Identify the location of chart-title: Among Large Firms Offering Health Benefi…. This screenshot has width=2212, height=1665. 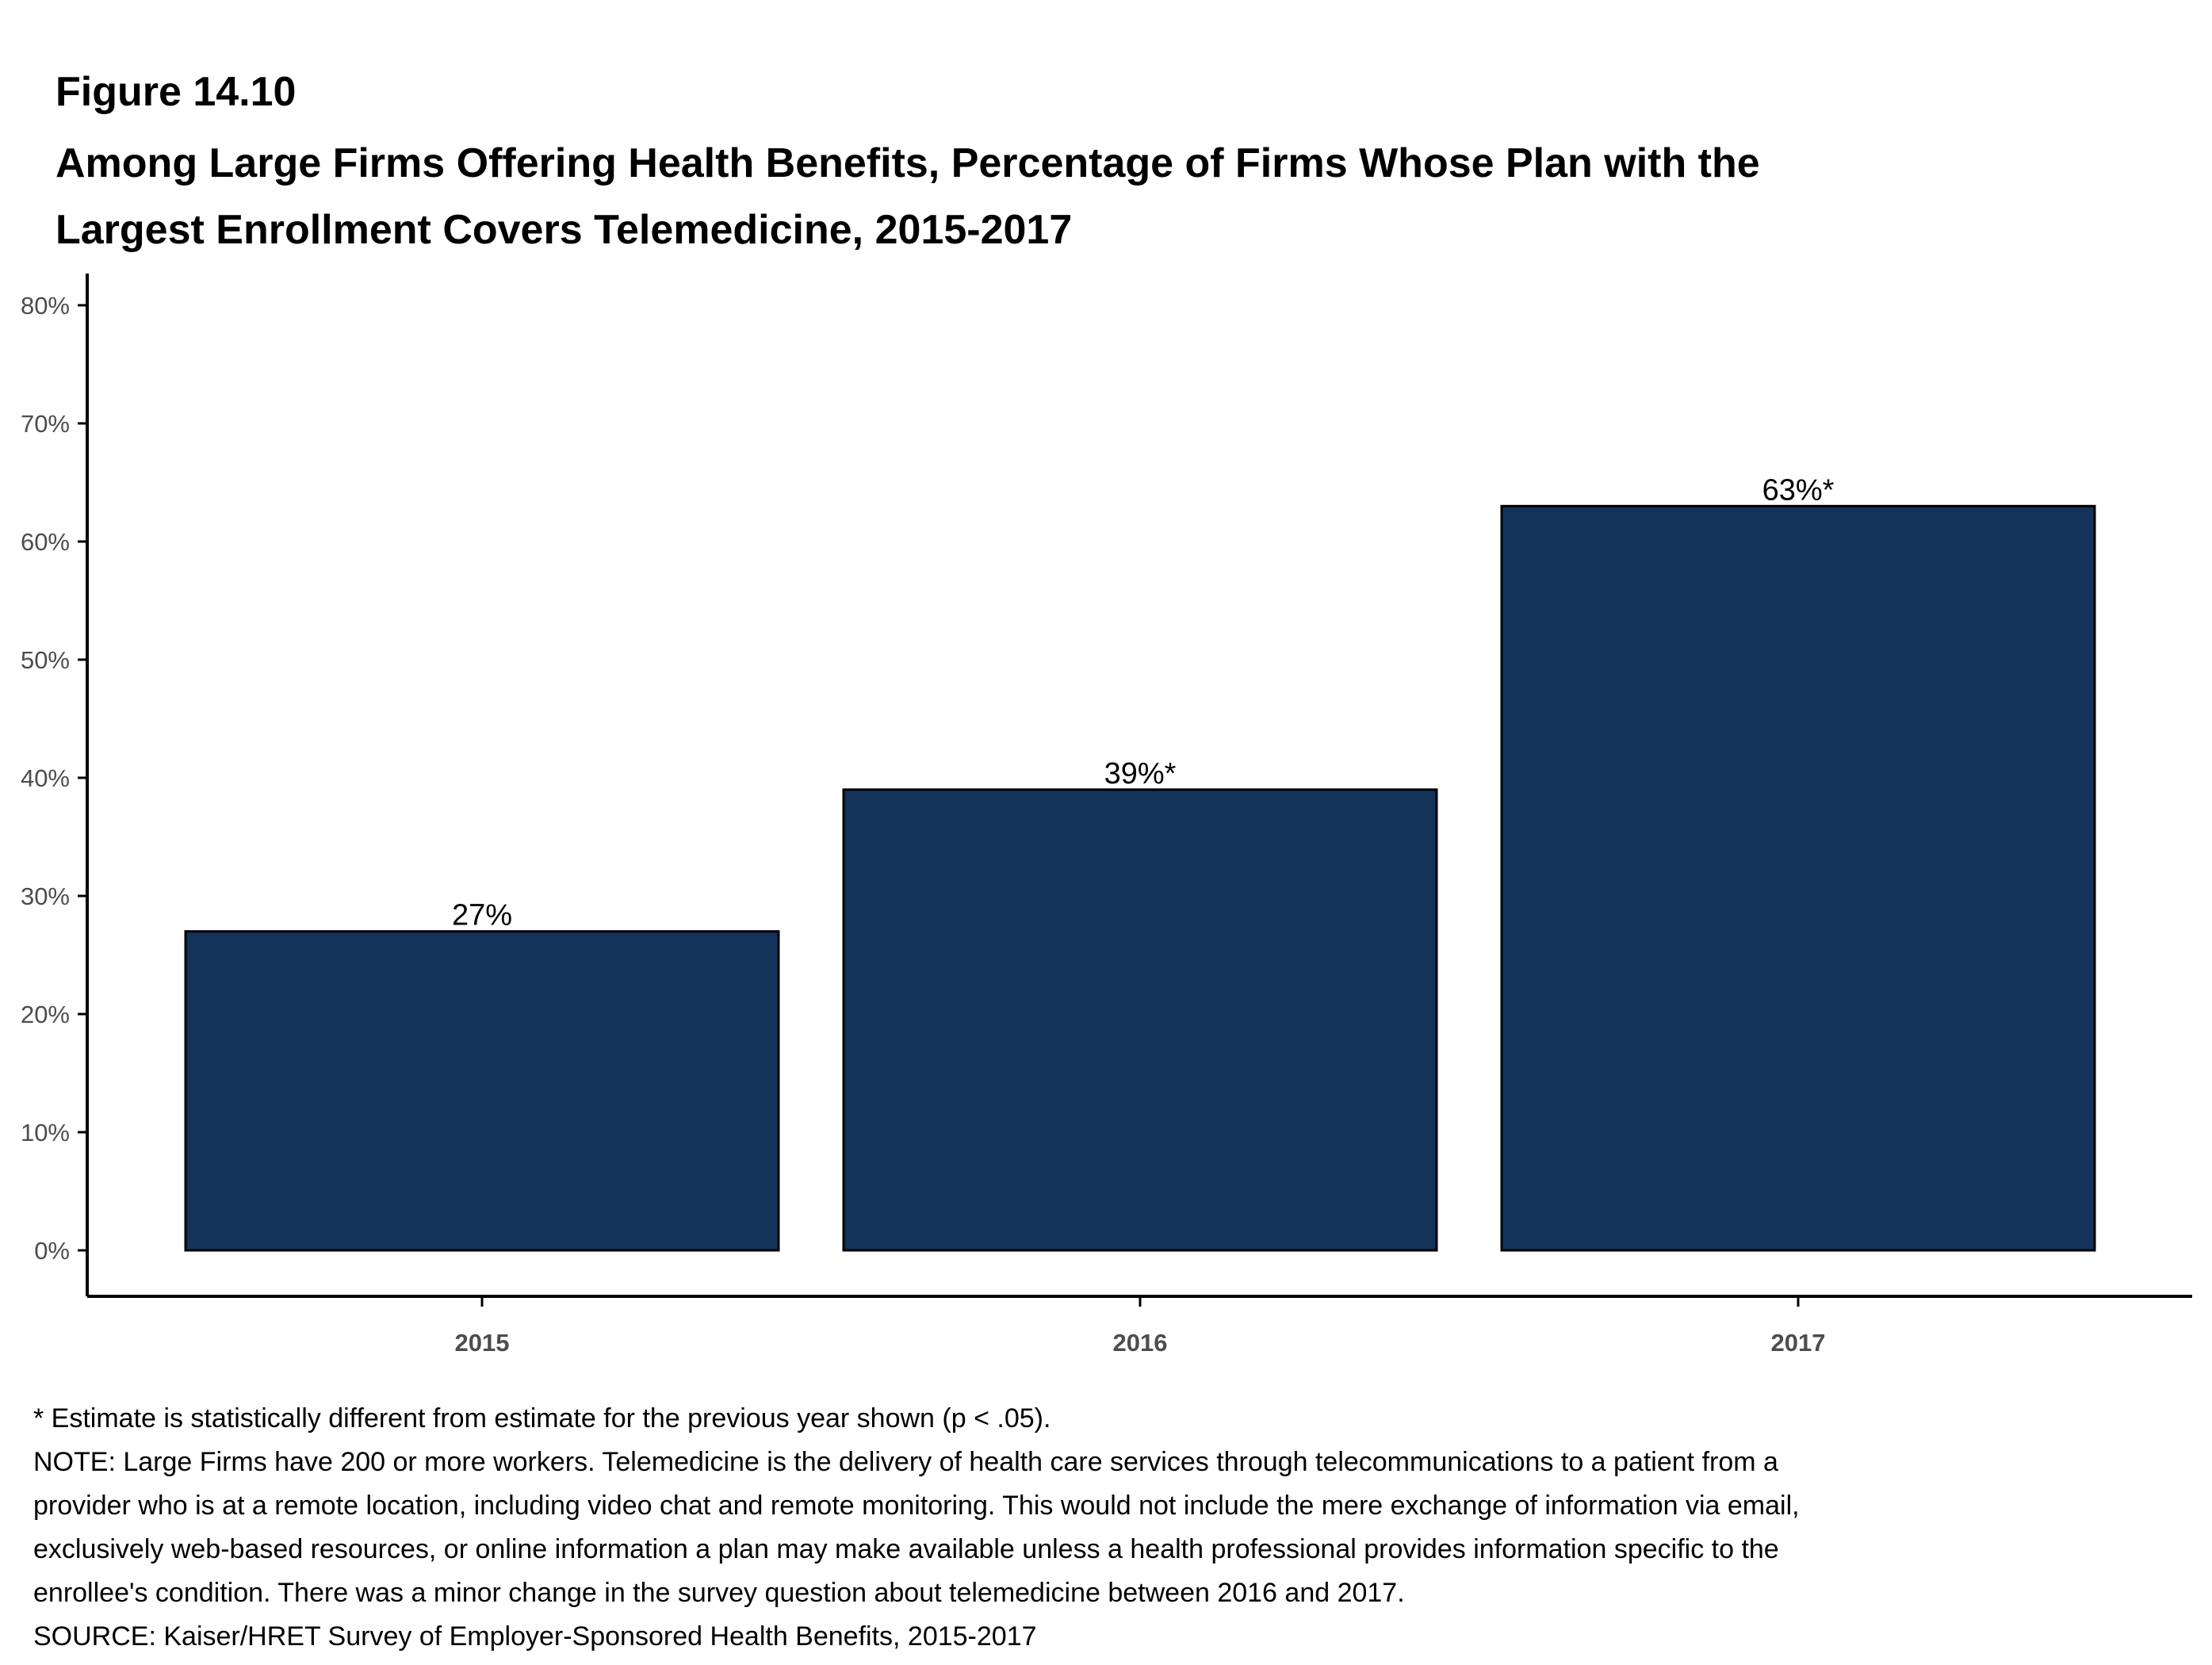
(1086, 196).